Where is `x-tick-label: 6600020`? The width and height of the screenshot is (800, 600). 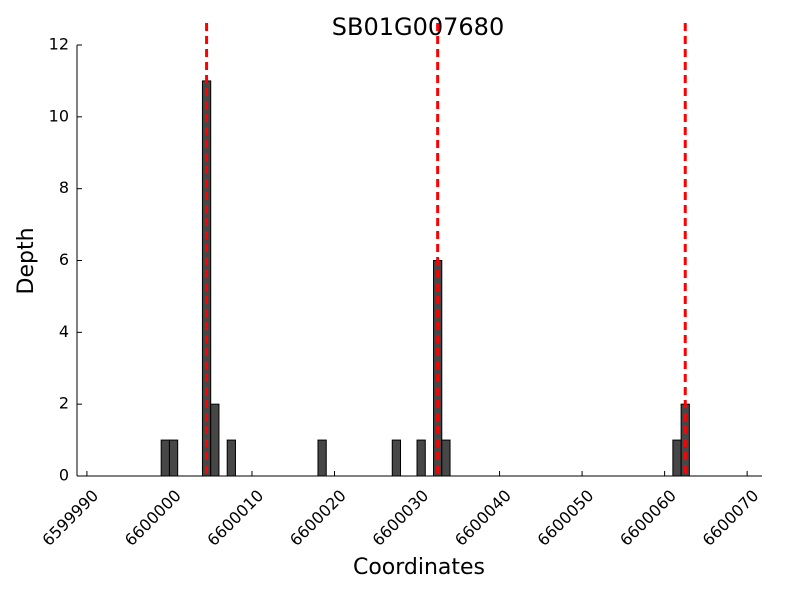
x-tick-label: 6600020 is located at coordinates (318, 518).